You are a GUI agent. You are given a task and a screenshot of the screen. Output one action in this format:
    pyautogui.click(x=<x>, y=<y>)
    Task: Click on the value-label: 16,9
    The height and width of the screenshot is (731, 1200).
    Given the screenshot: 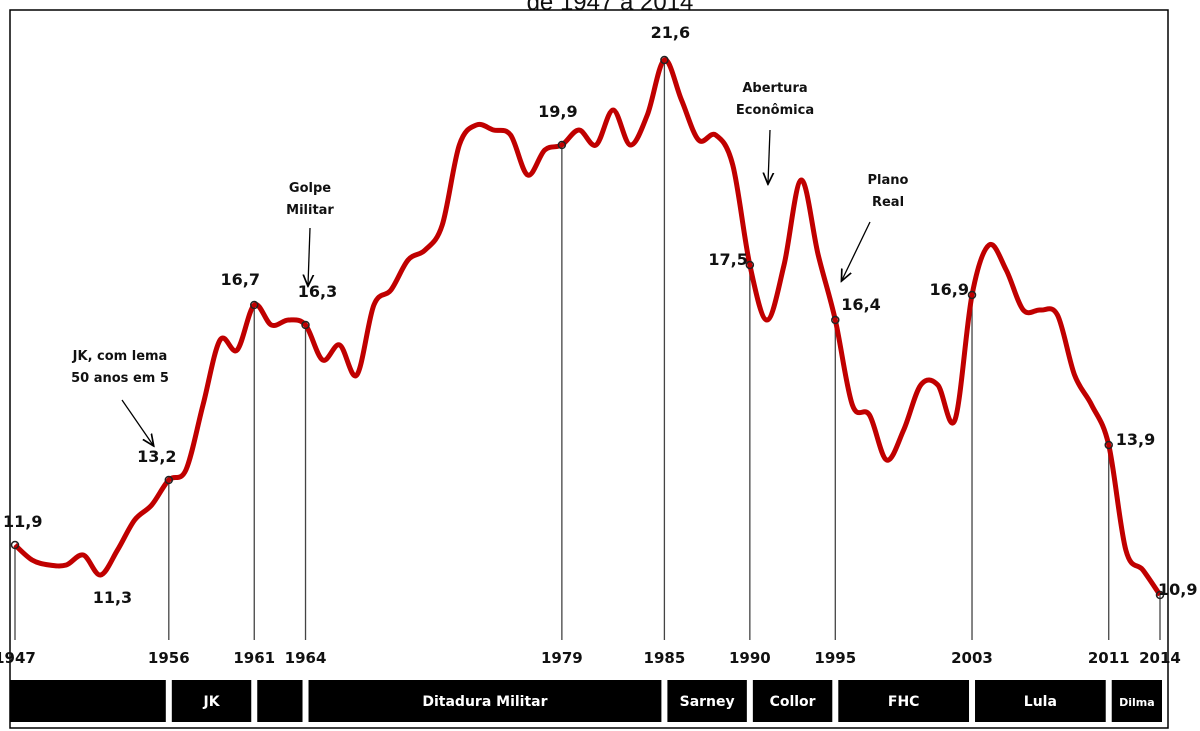 What is the action you would take?
    pyautogui.click(x=949, y=289)
    